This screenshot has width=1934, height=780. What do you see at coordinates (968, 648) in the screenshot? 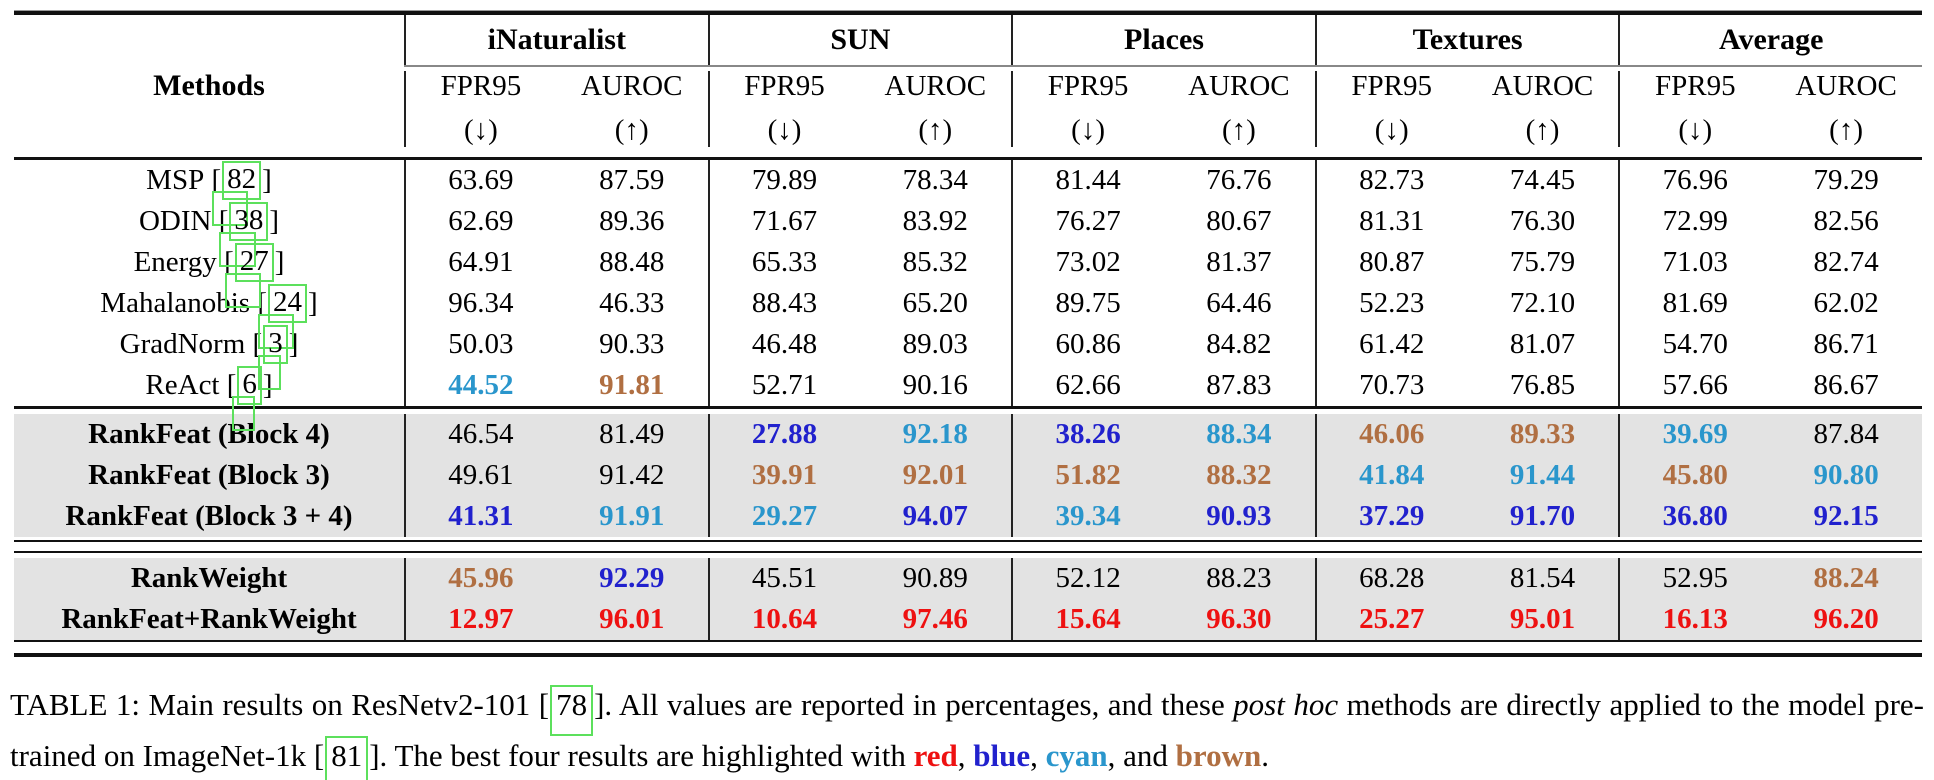
I see `table-bottom-rule` at bounding box center [968, 648].